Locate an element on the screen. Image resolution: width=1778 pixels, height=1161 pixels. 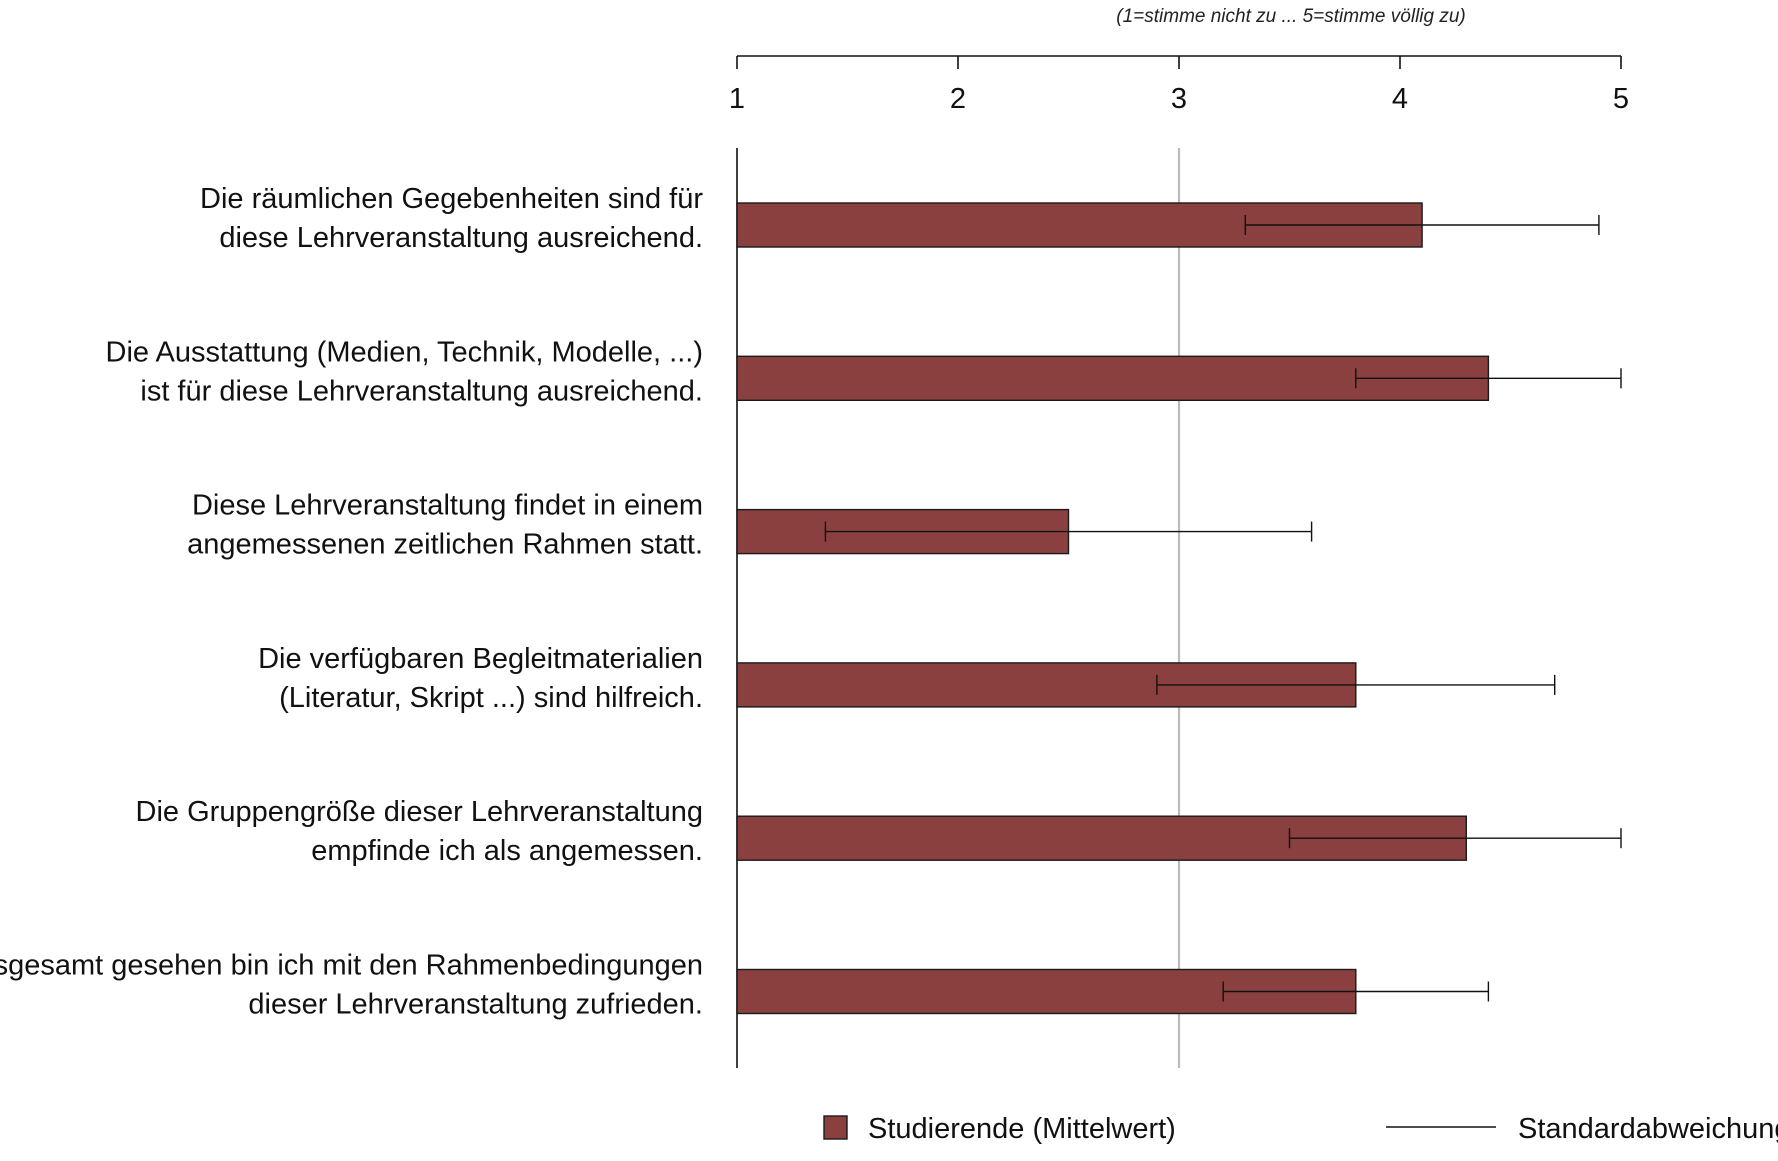
category-label-line: Die verfügbaren Begleitmaterialien is located at coordinates (480, 659).